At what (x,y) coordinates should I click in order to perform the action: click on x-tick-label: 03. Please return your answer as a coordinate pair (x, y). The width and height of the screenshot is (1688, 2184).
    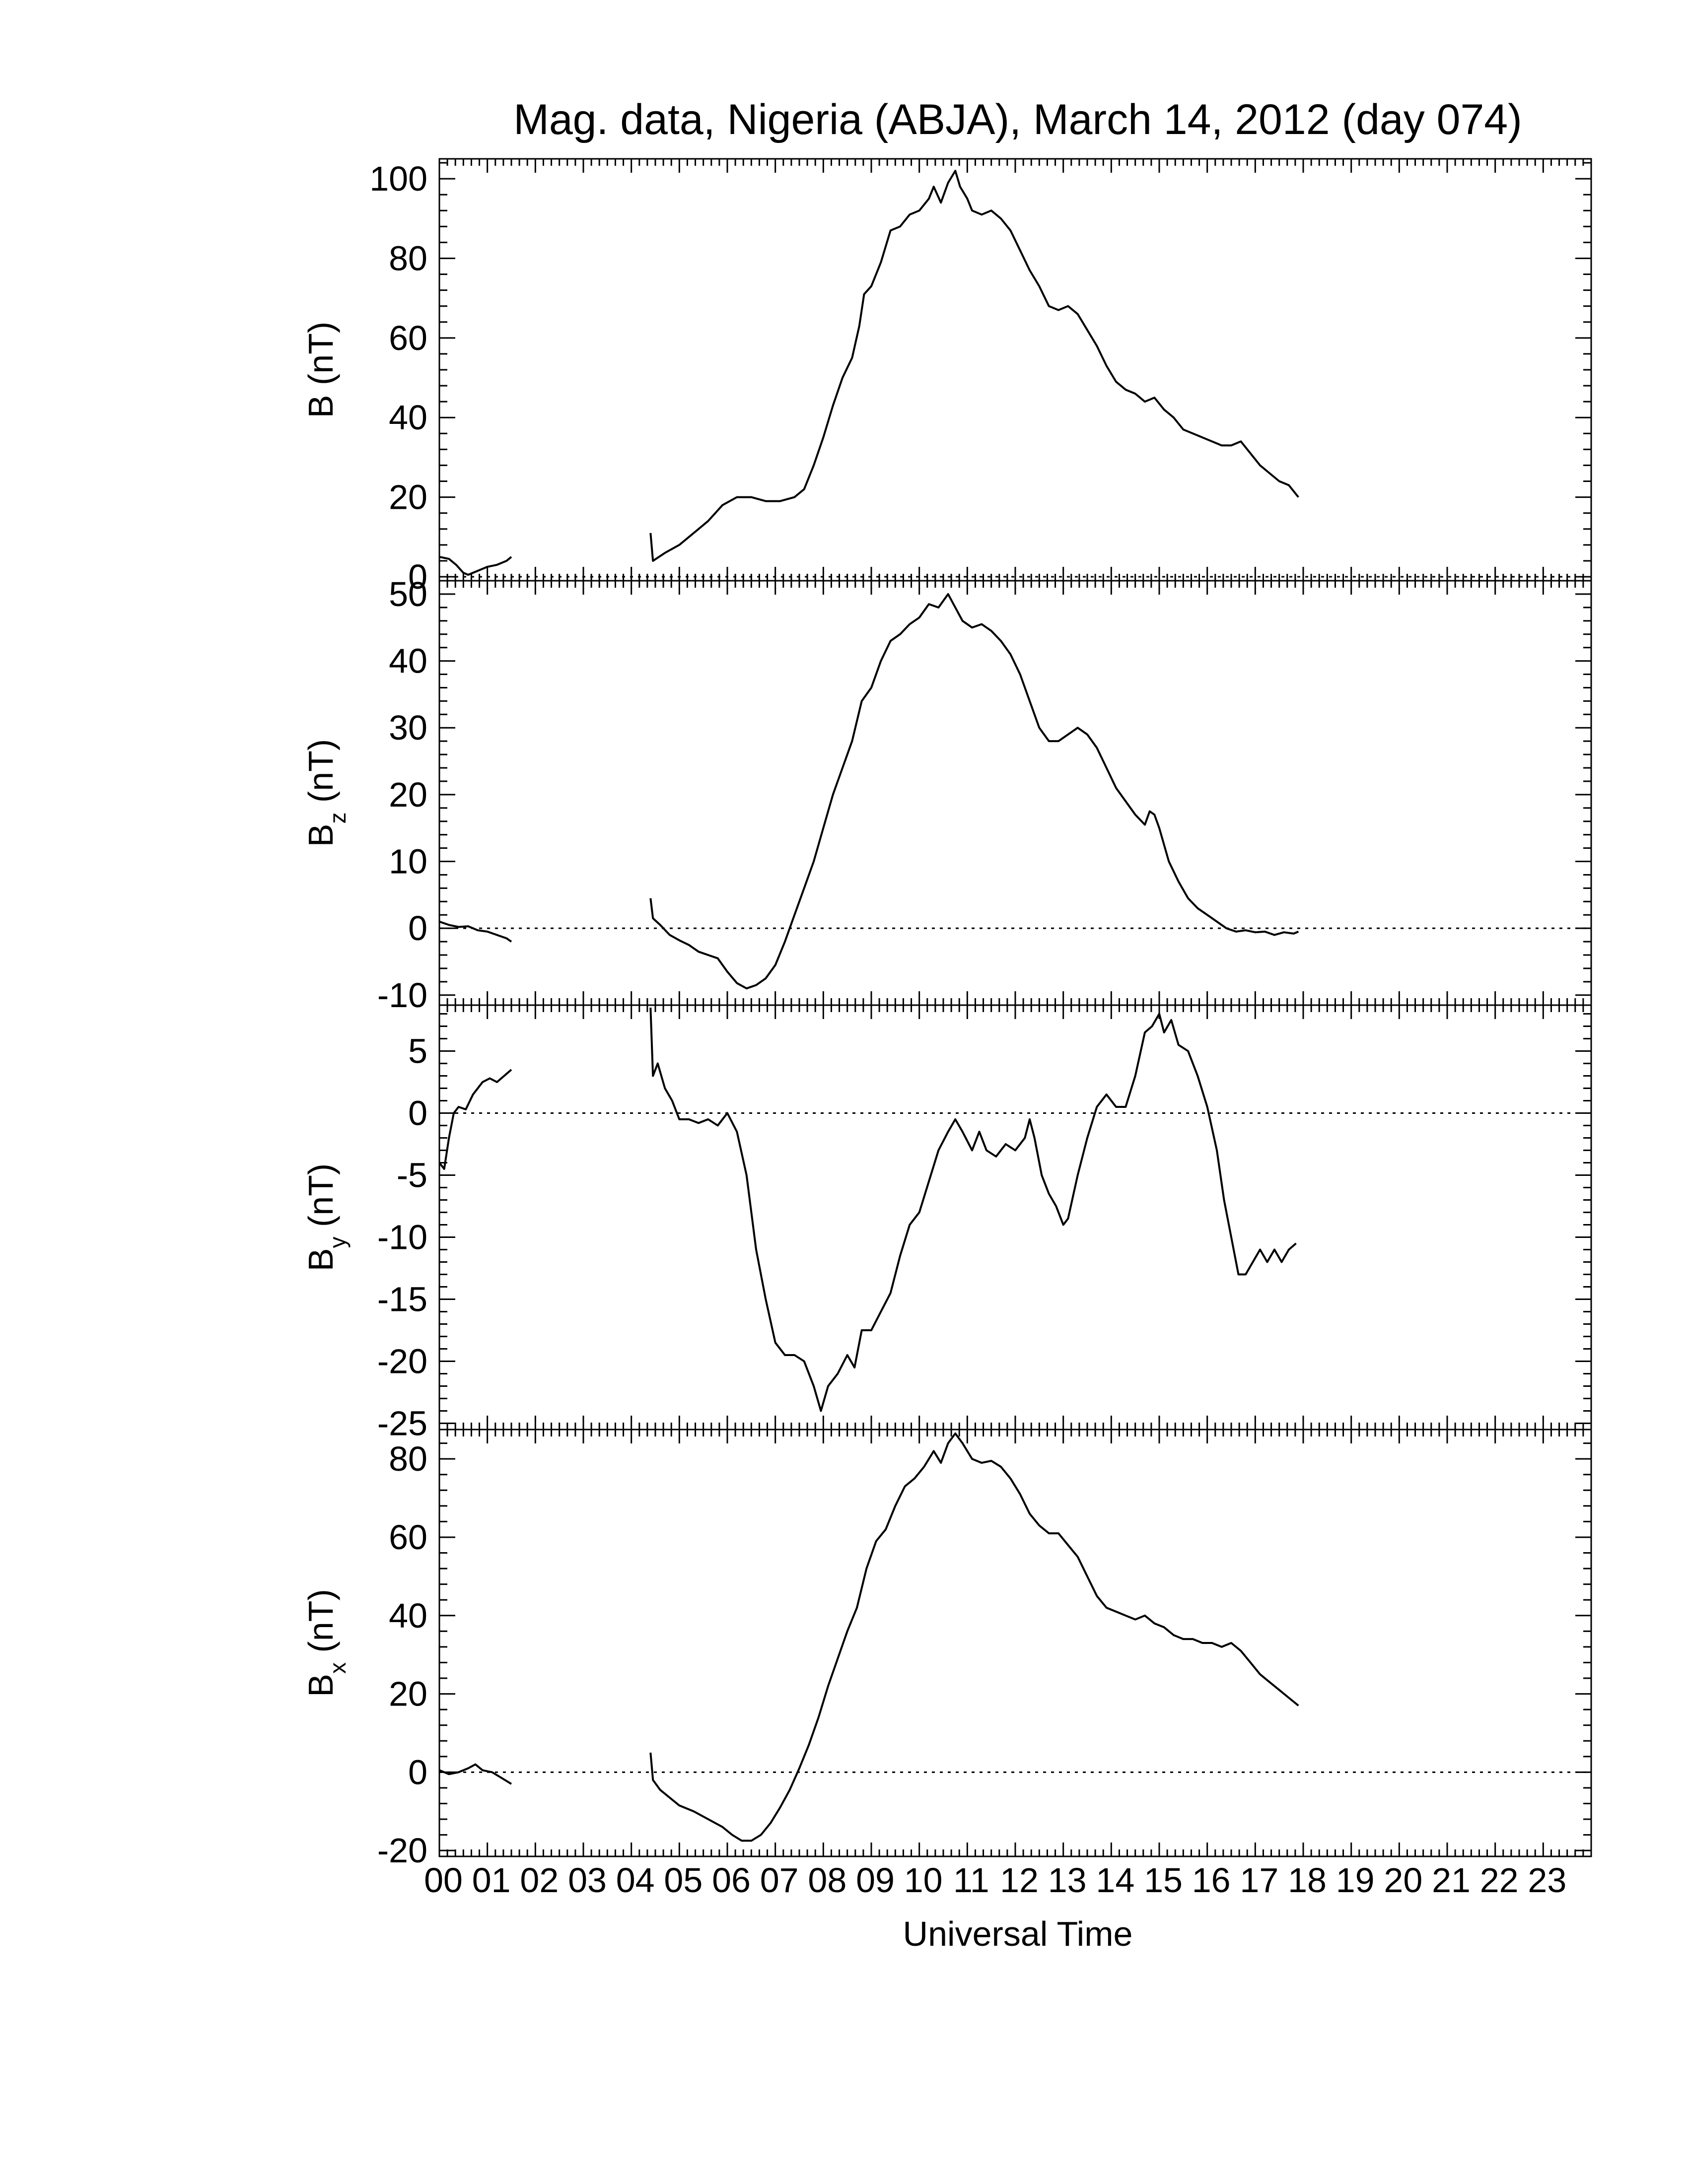
    Looking at the image, I should click on (587, 1880).